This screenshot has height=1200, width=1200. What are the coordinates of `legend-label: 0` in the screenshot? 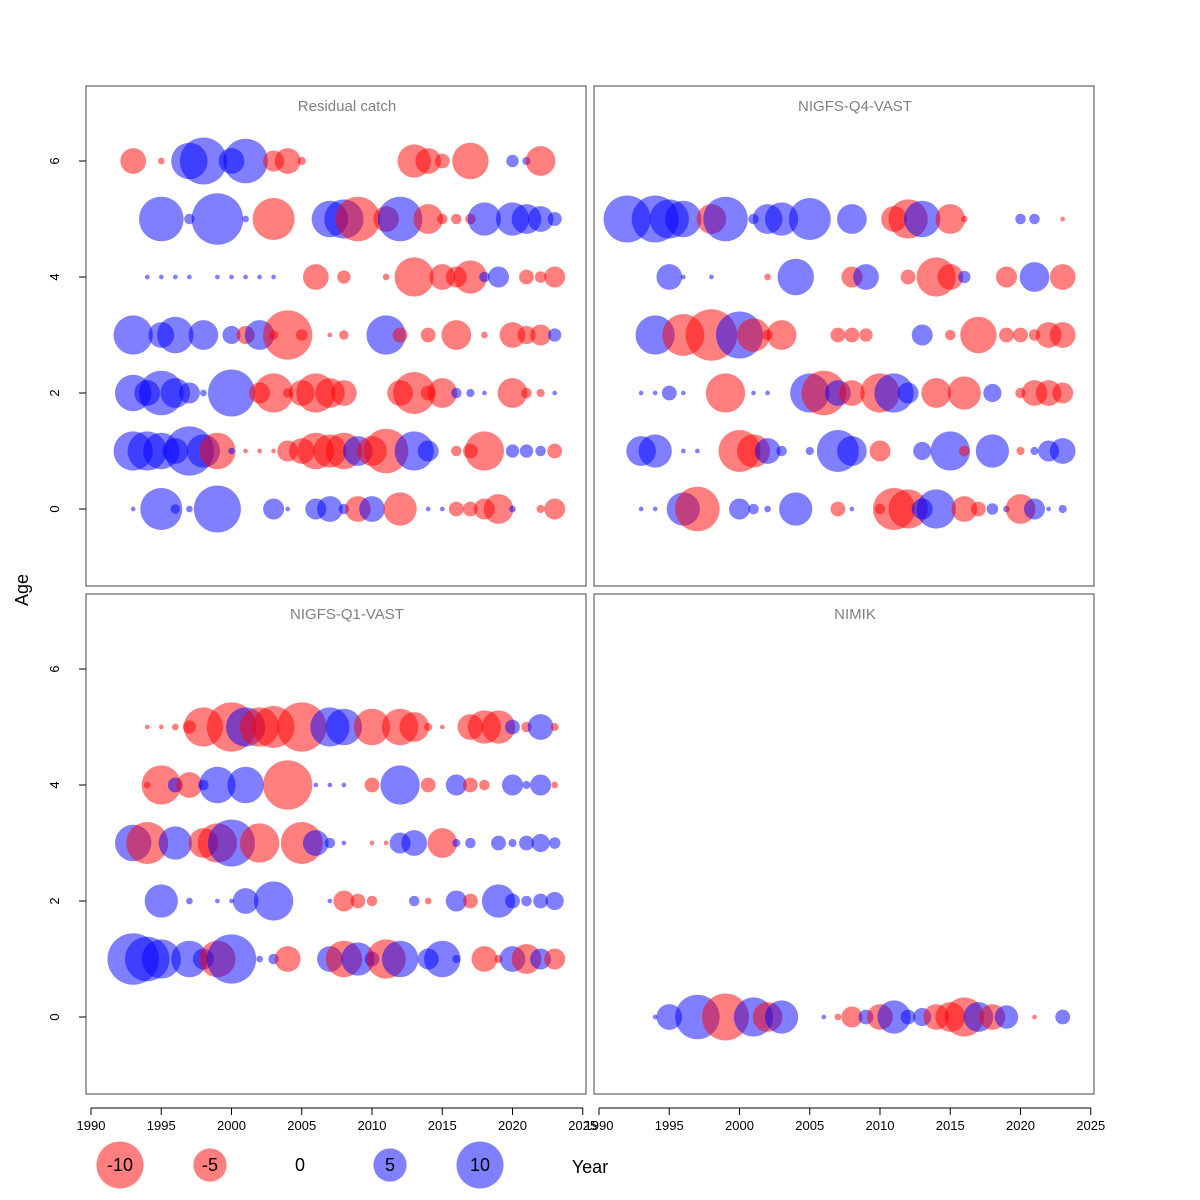 It's located at (300, 1165).